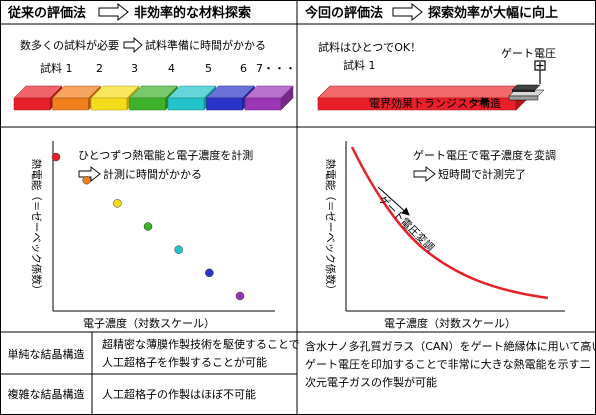  I want to click on curve-direction-arrow, so click(393, 201).